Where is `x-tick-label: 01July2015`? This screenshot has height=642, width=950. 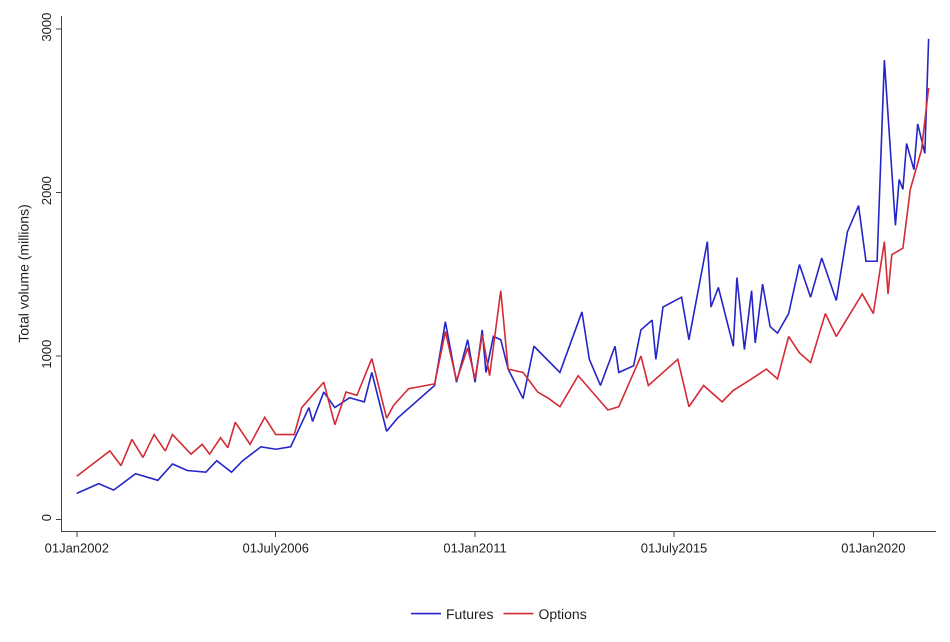 x-tick-label: 01July2015 is located at coordinates (674, 548).